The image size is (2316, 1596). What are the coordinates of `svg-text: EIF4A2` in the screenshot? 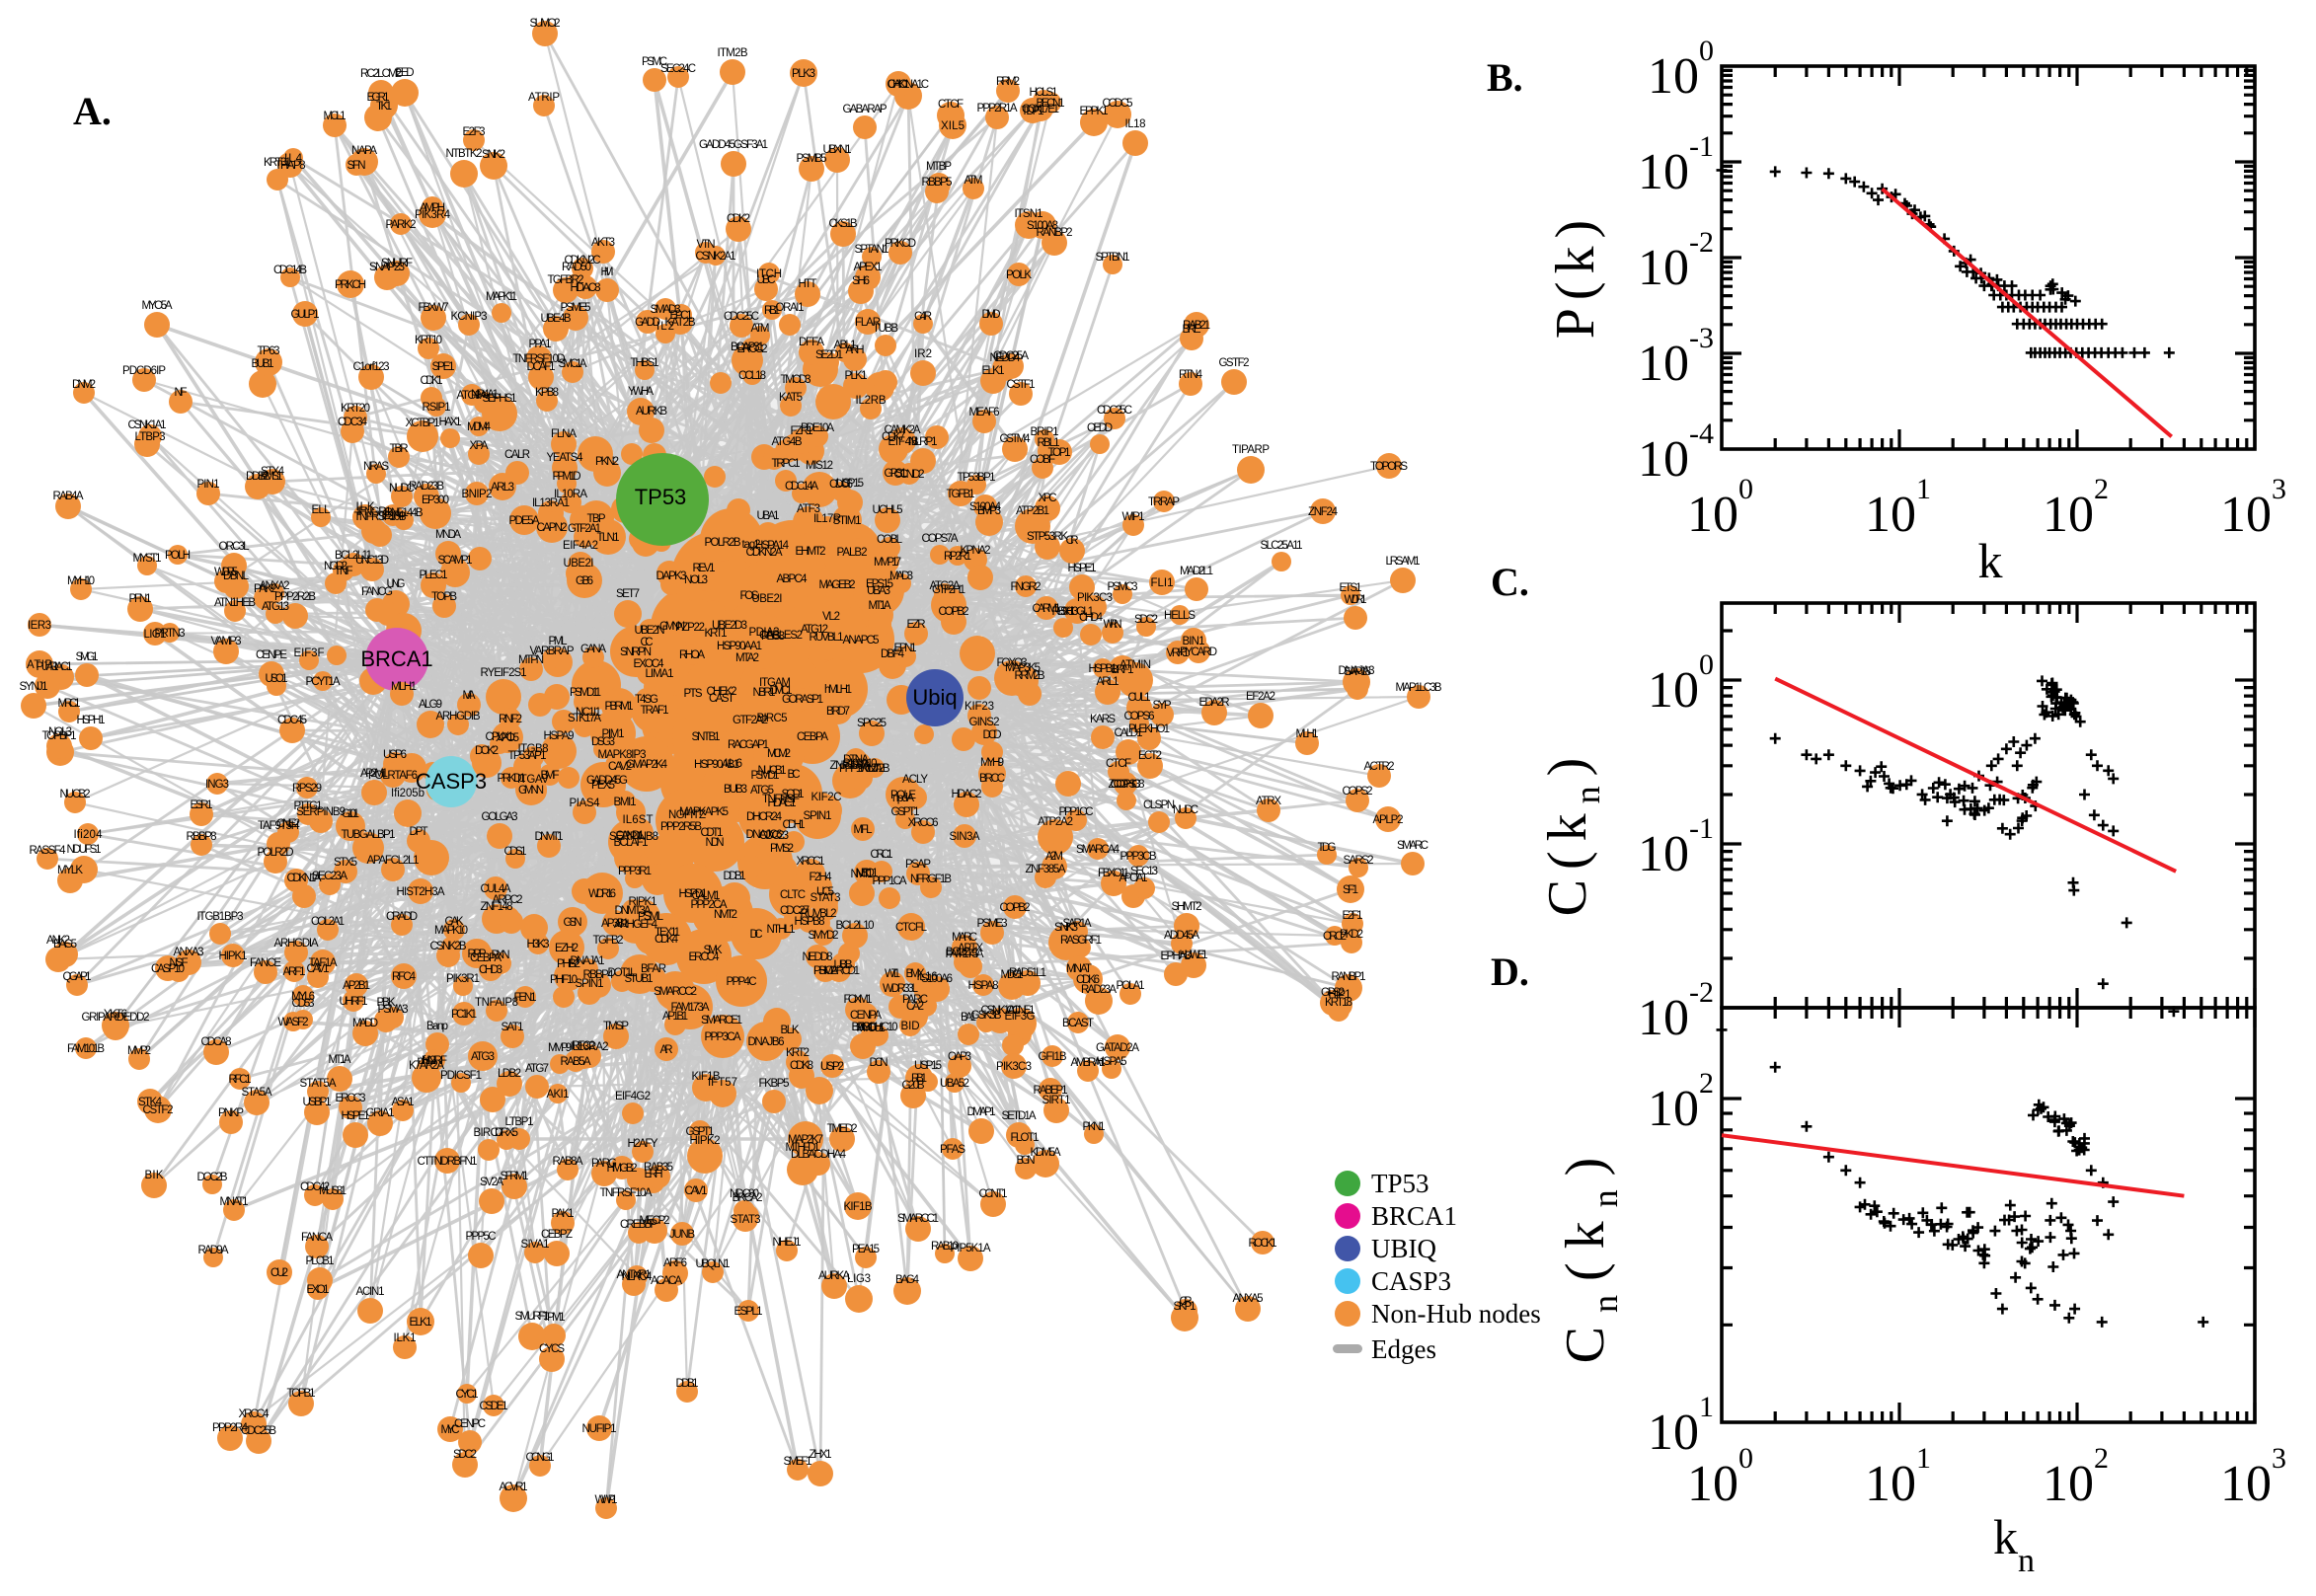 It's located at (580, 546).